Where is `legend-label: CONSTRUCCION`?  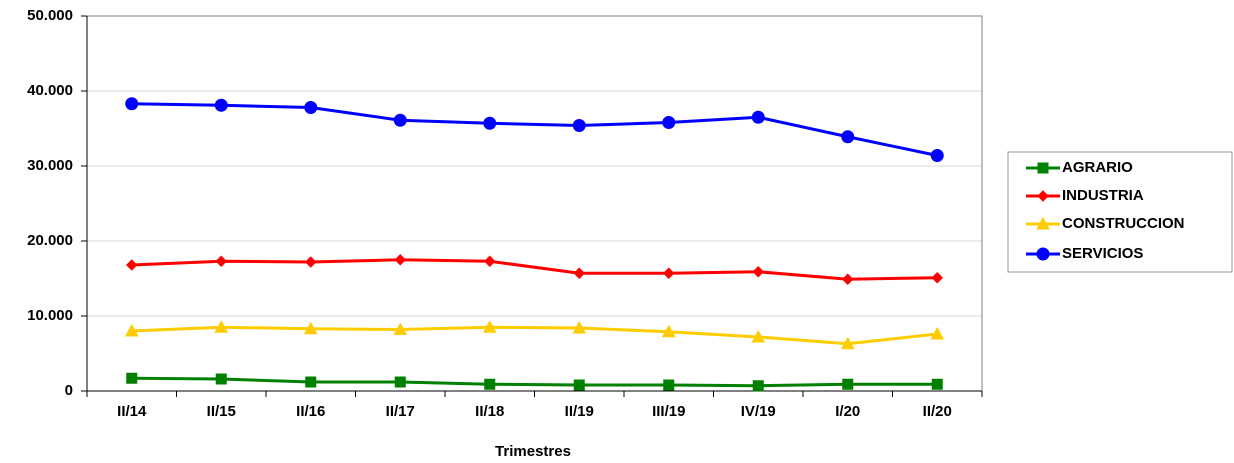
legend-label: CONSTRUCCION is located at coordinates (1123, 223).